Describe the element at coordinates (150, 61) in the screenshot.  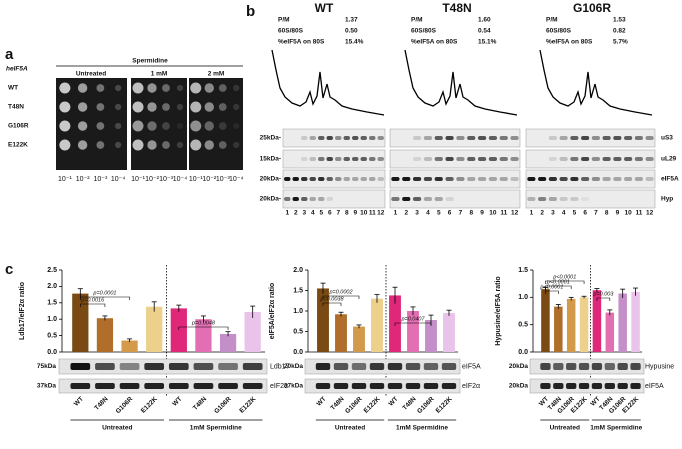
I see `treatment-label: Spermidine` at that location.